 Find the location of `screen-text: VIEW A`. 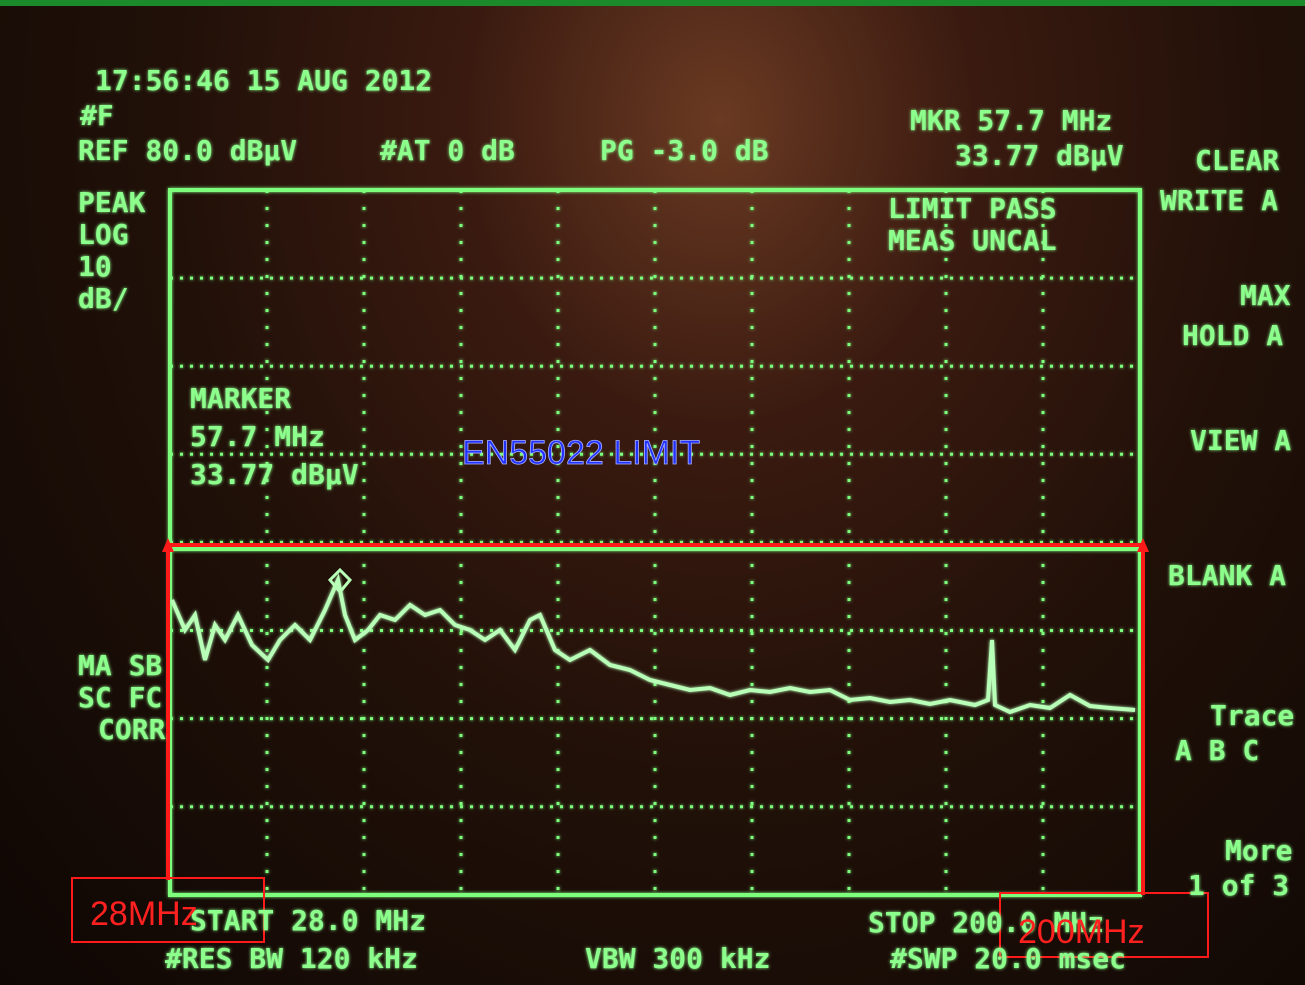

screen-text: VIEW A is located at coordinates (1240, 440).